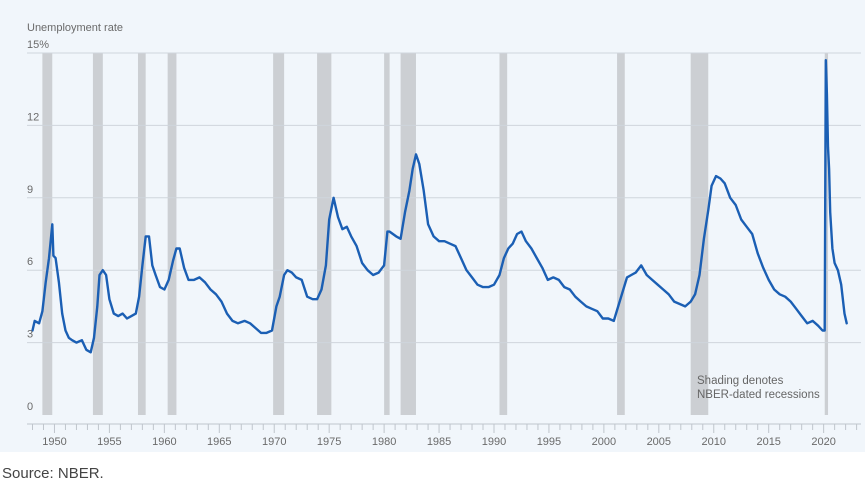 This screenshot has height=493, width=865. What do you see at coordinates (30, 262) in the screenshot?
I see `y-tick-label: 6` at bounding box center [30, 262].